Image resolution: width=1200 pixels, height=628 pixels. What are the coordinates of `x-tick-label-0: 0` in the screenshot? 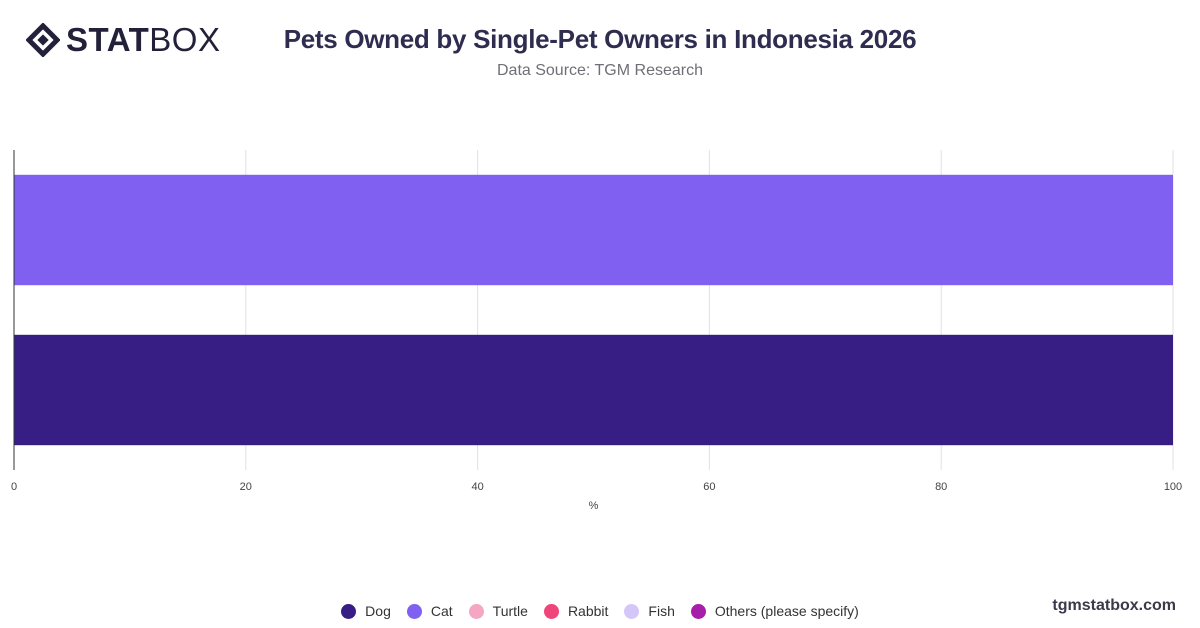 It's located at (14, 487).